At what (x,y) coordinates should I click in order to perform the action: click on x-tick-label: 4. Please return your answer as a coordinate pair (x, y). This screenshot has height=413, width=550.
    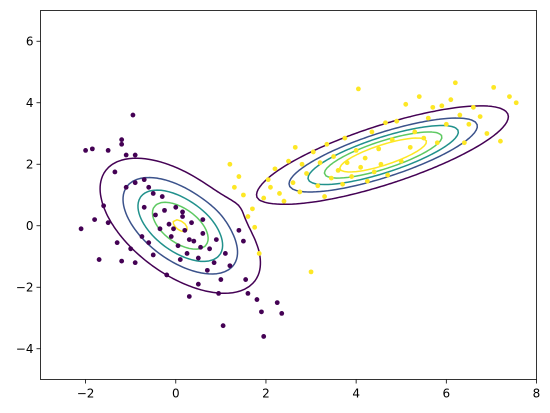
    Looking at the image, I should click on (356, 394).